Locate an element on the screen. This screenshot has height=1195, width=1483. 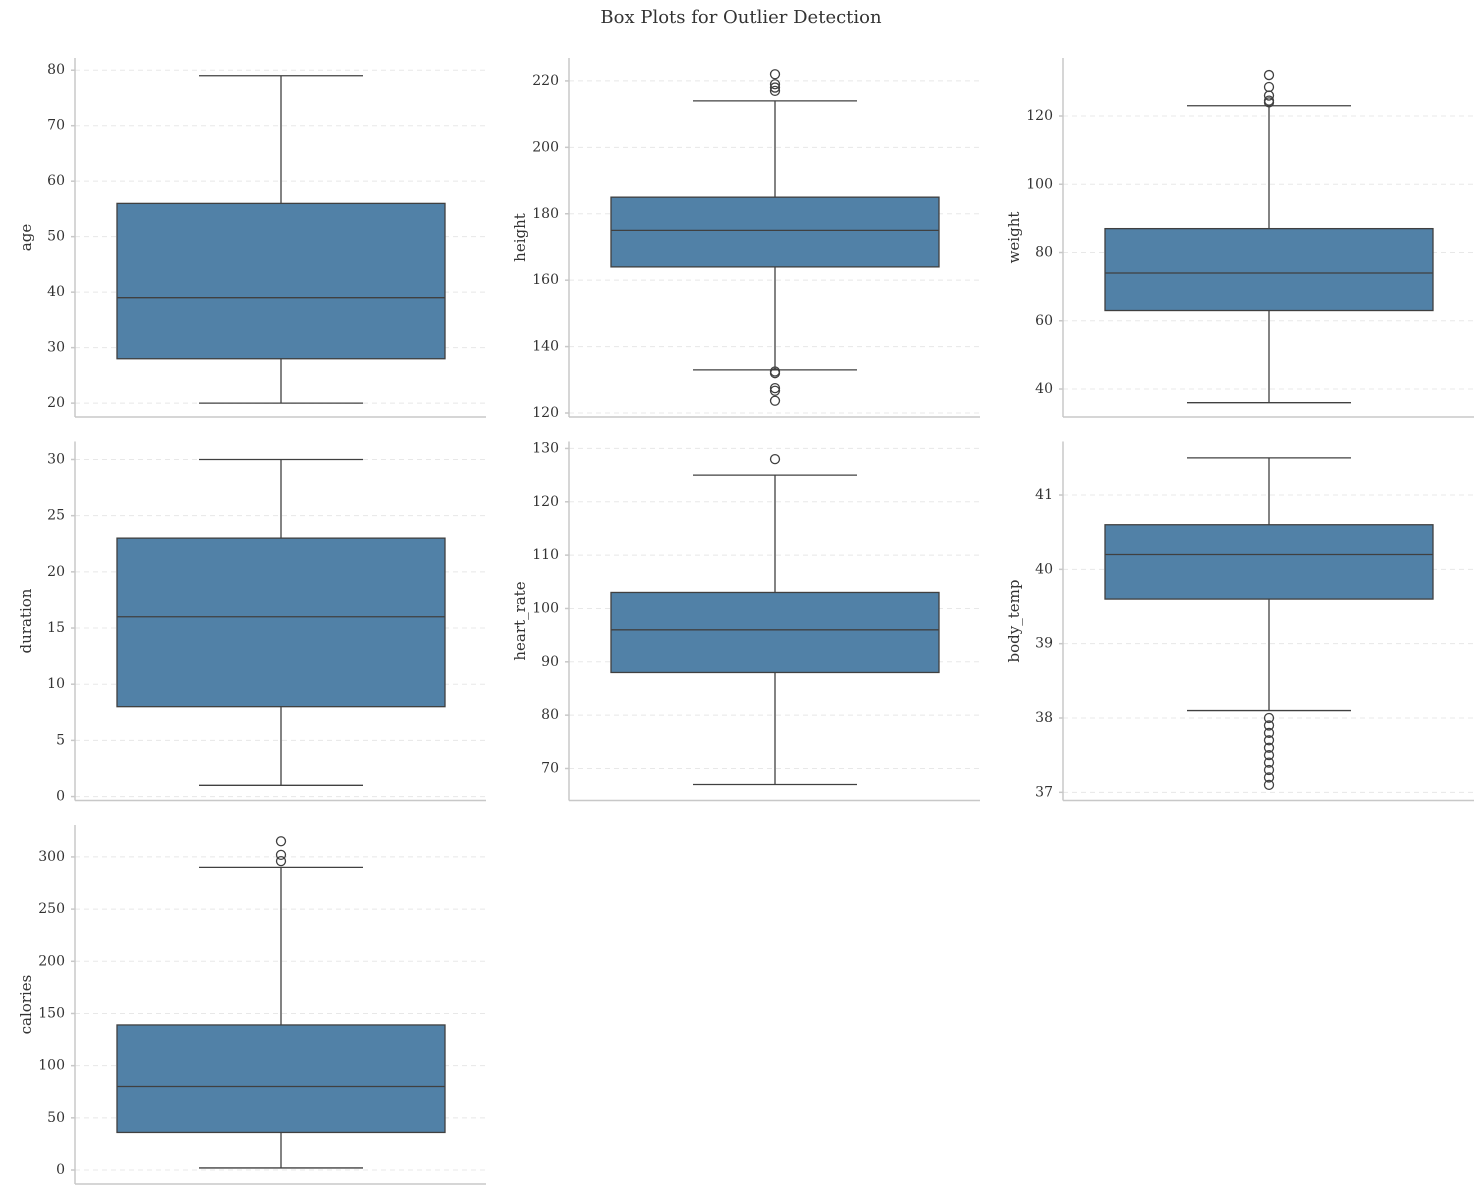
y-tick-label: 220 is located at coordinates (545, 81).